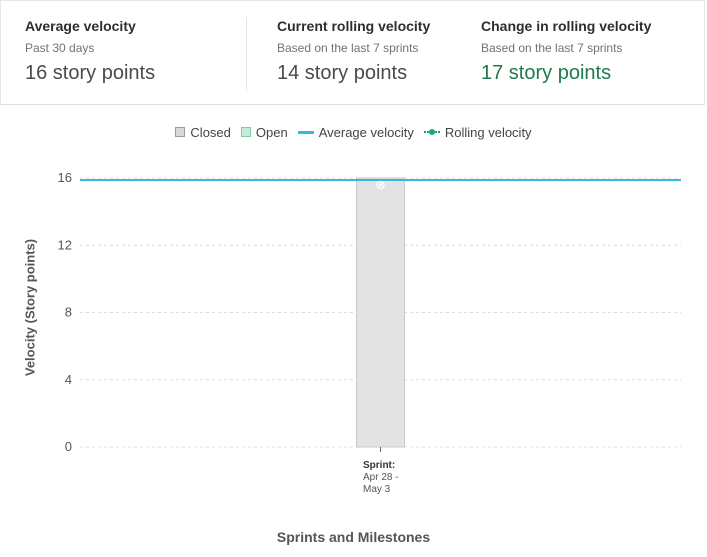 The image size is (707, 557). What do you see at coordinates (65, 244) in the screenshot?
I see `y-tick-label: 12` at bounding box center [65, 244].